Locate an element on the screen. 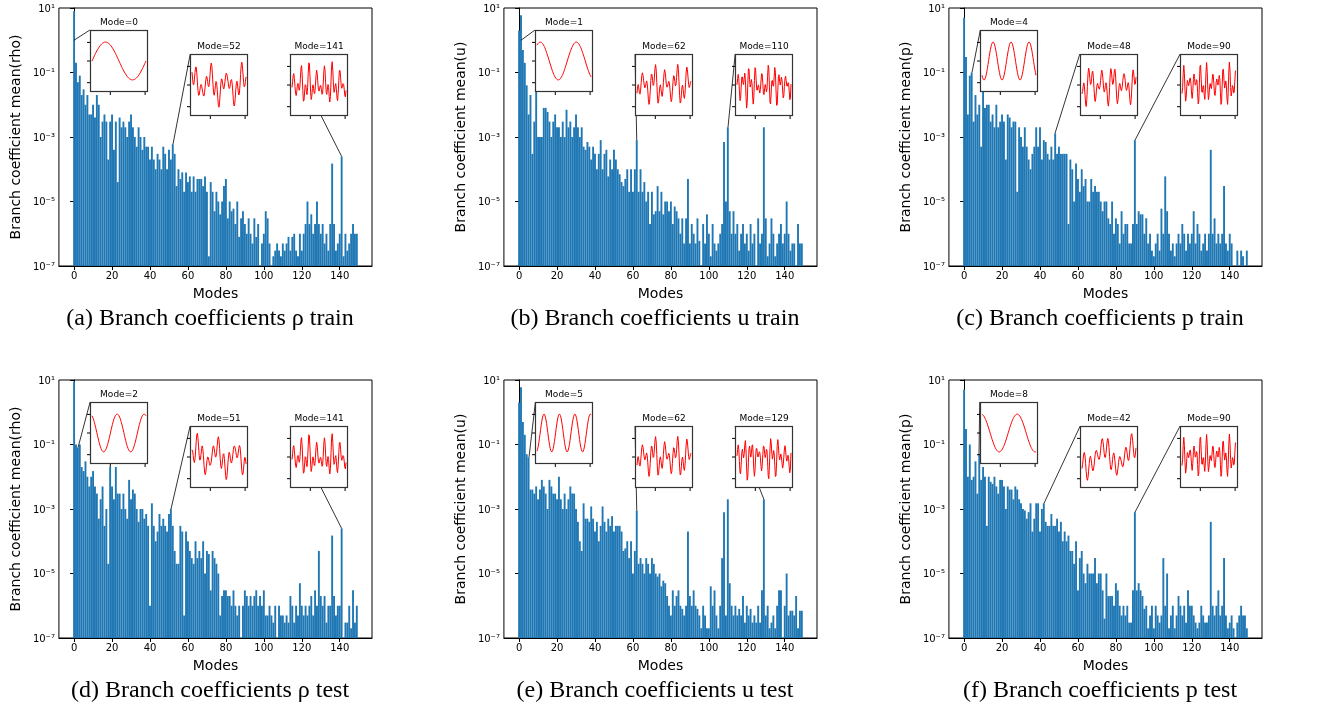  annotation: Mode=0 is located at coordinates (119, 21).